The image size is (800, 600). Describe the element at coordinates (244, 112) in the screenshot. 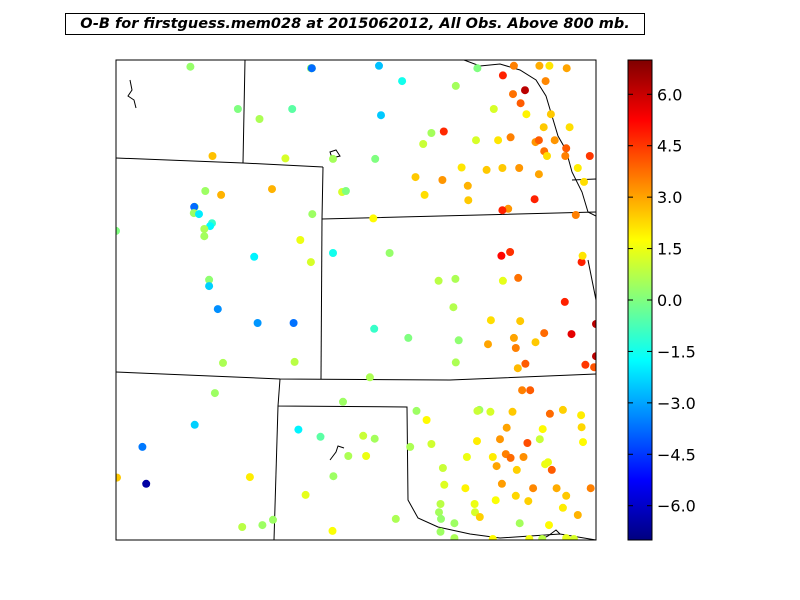

I see `boundary-idaho-montana` at that location.